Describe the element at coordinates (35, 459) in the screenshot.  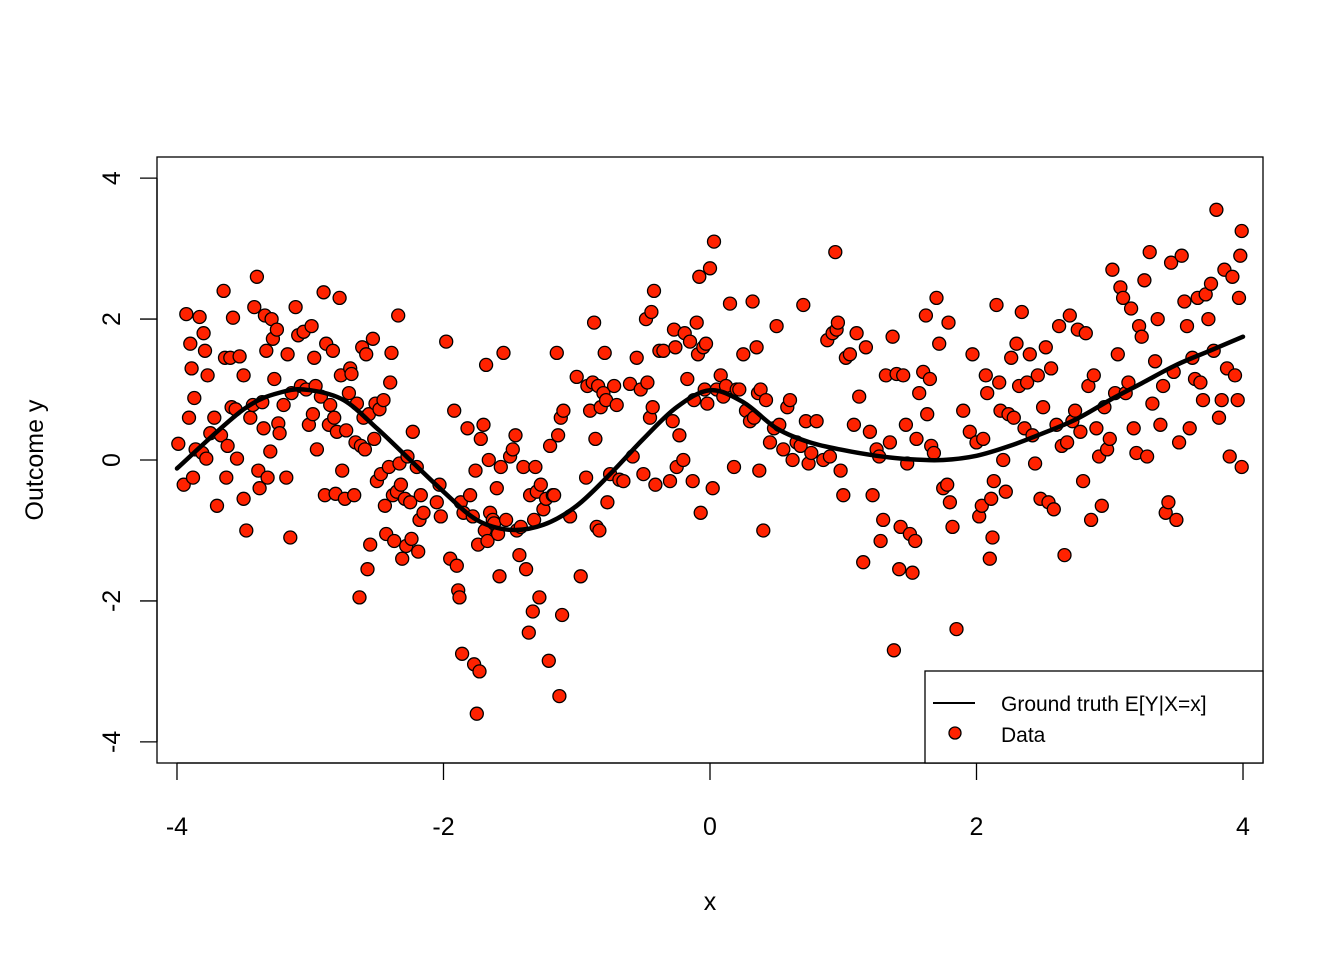
I see `y-axis-label: Outcome y` at that location.